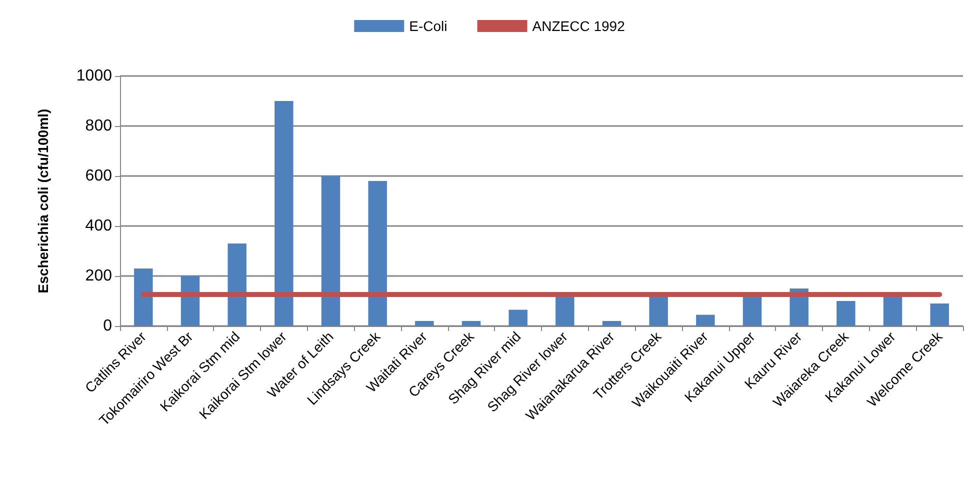  I want to click on y-axis-title: Escherichia coli (cfu/100ml), so click(43, 201).